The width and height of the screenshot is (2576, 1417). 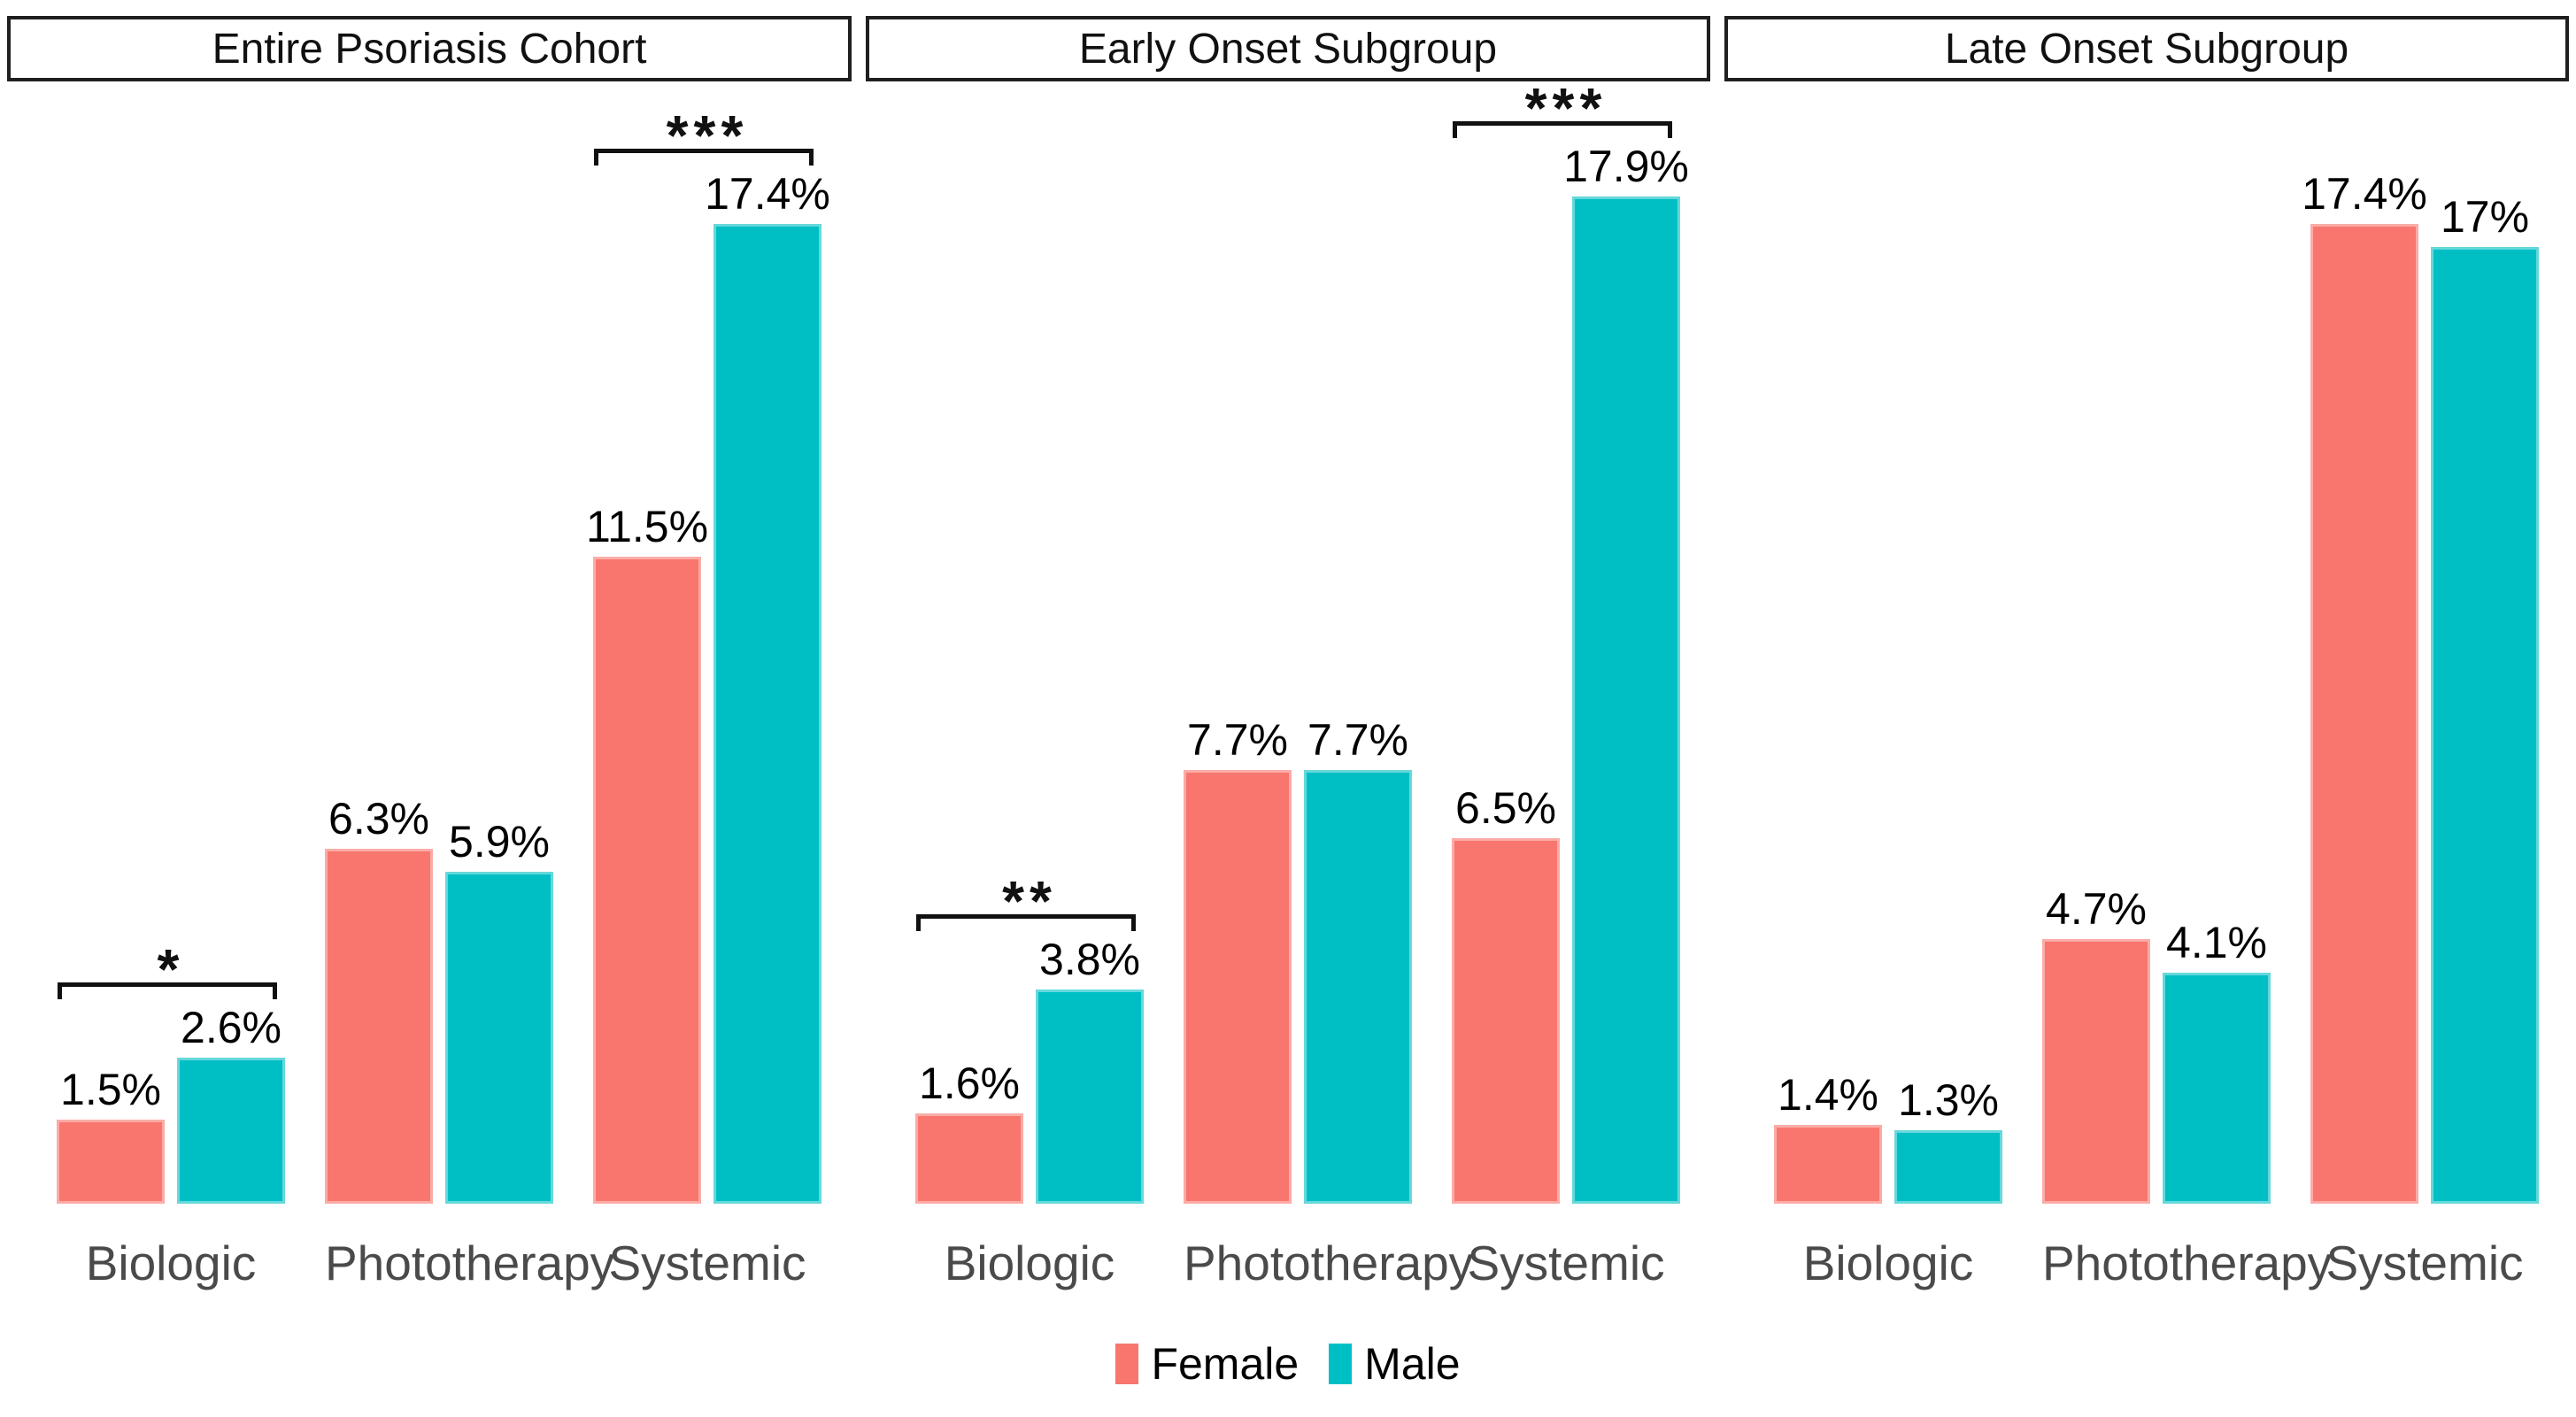 I want to click on male-bar-slot: 7.7%, so click(x=1358, y=961).